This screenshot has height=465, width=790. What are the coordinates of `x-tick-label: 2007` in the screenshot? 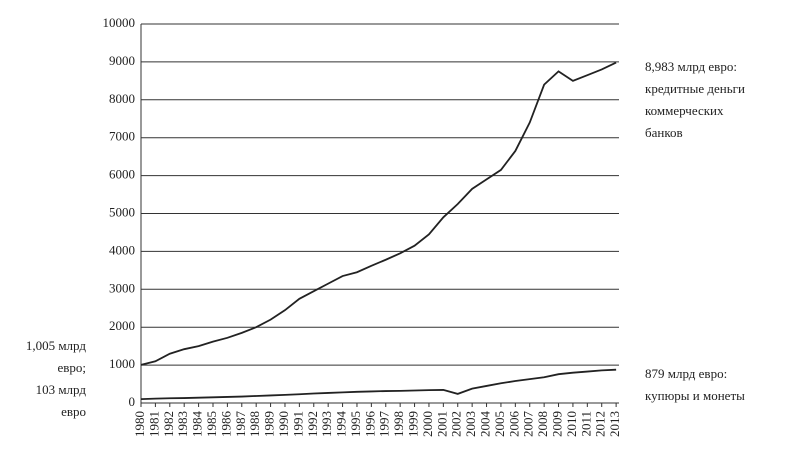 It's located at (528, 424).